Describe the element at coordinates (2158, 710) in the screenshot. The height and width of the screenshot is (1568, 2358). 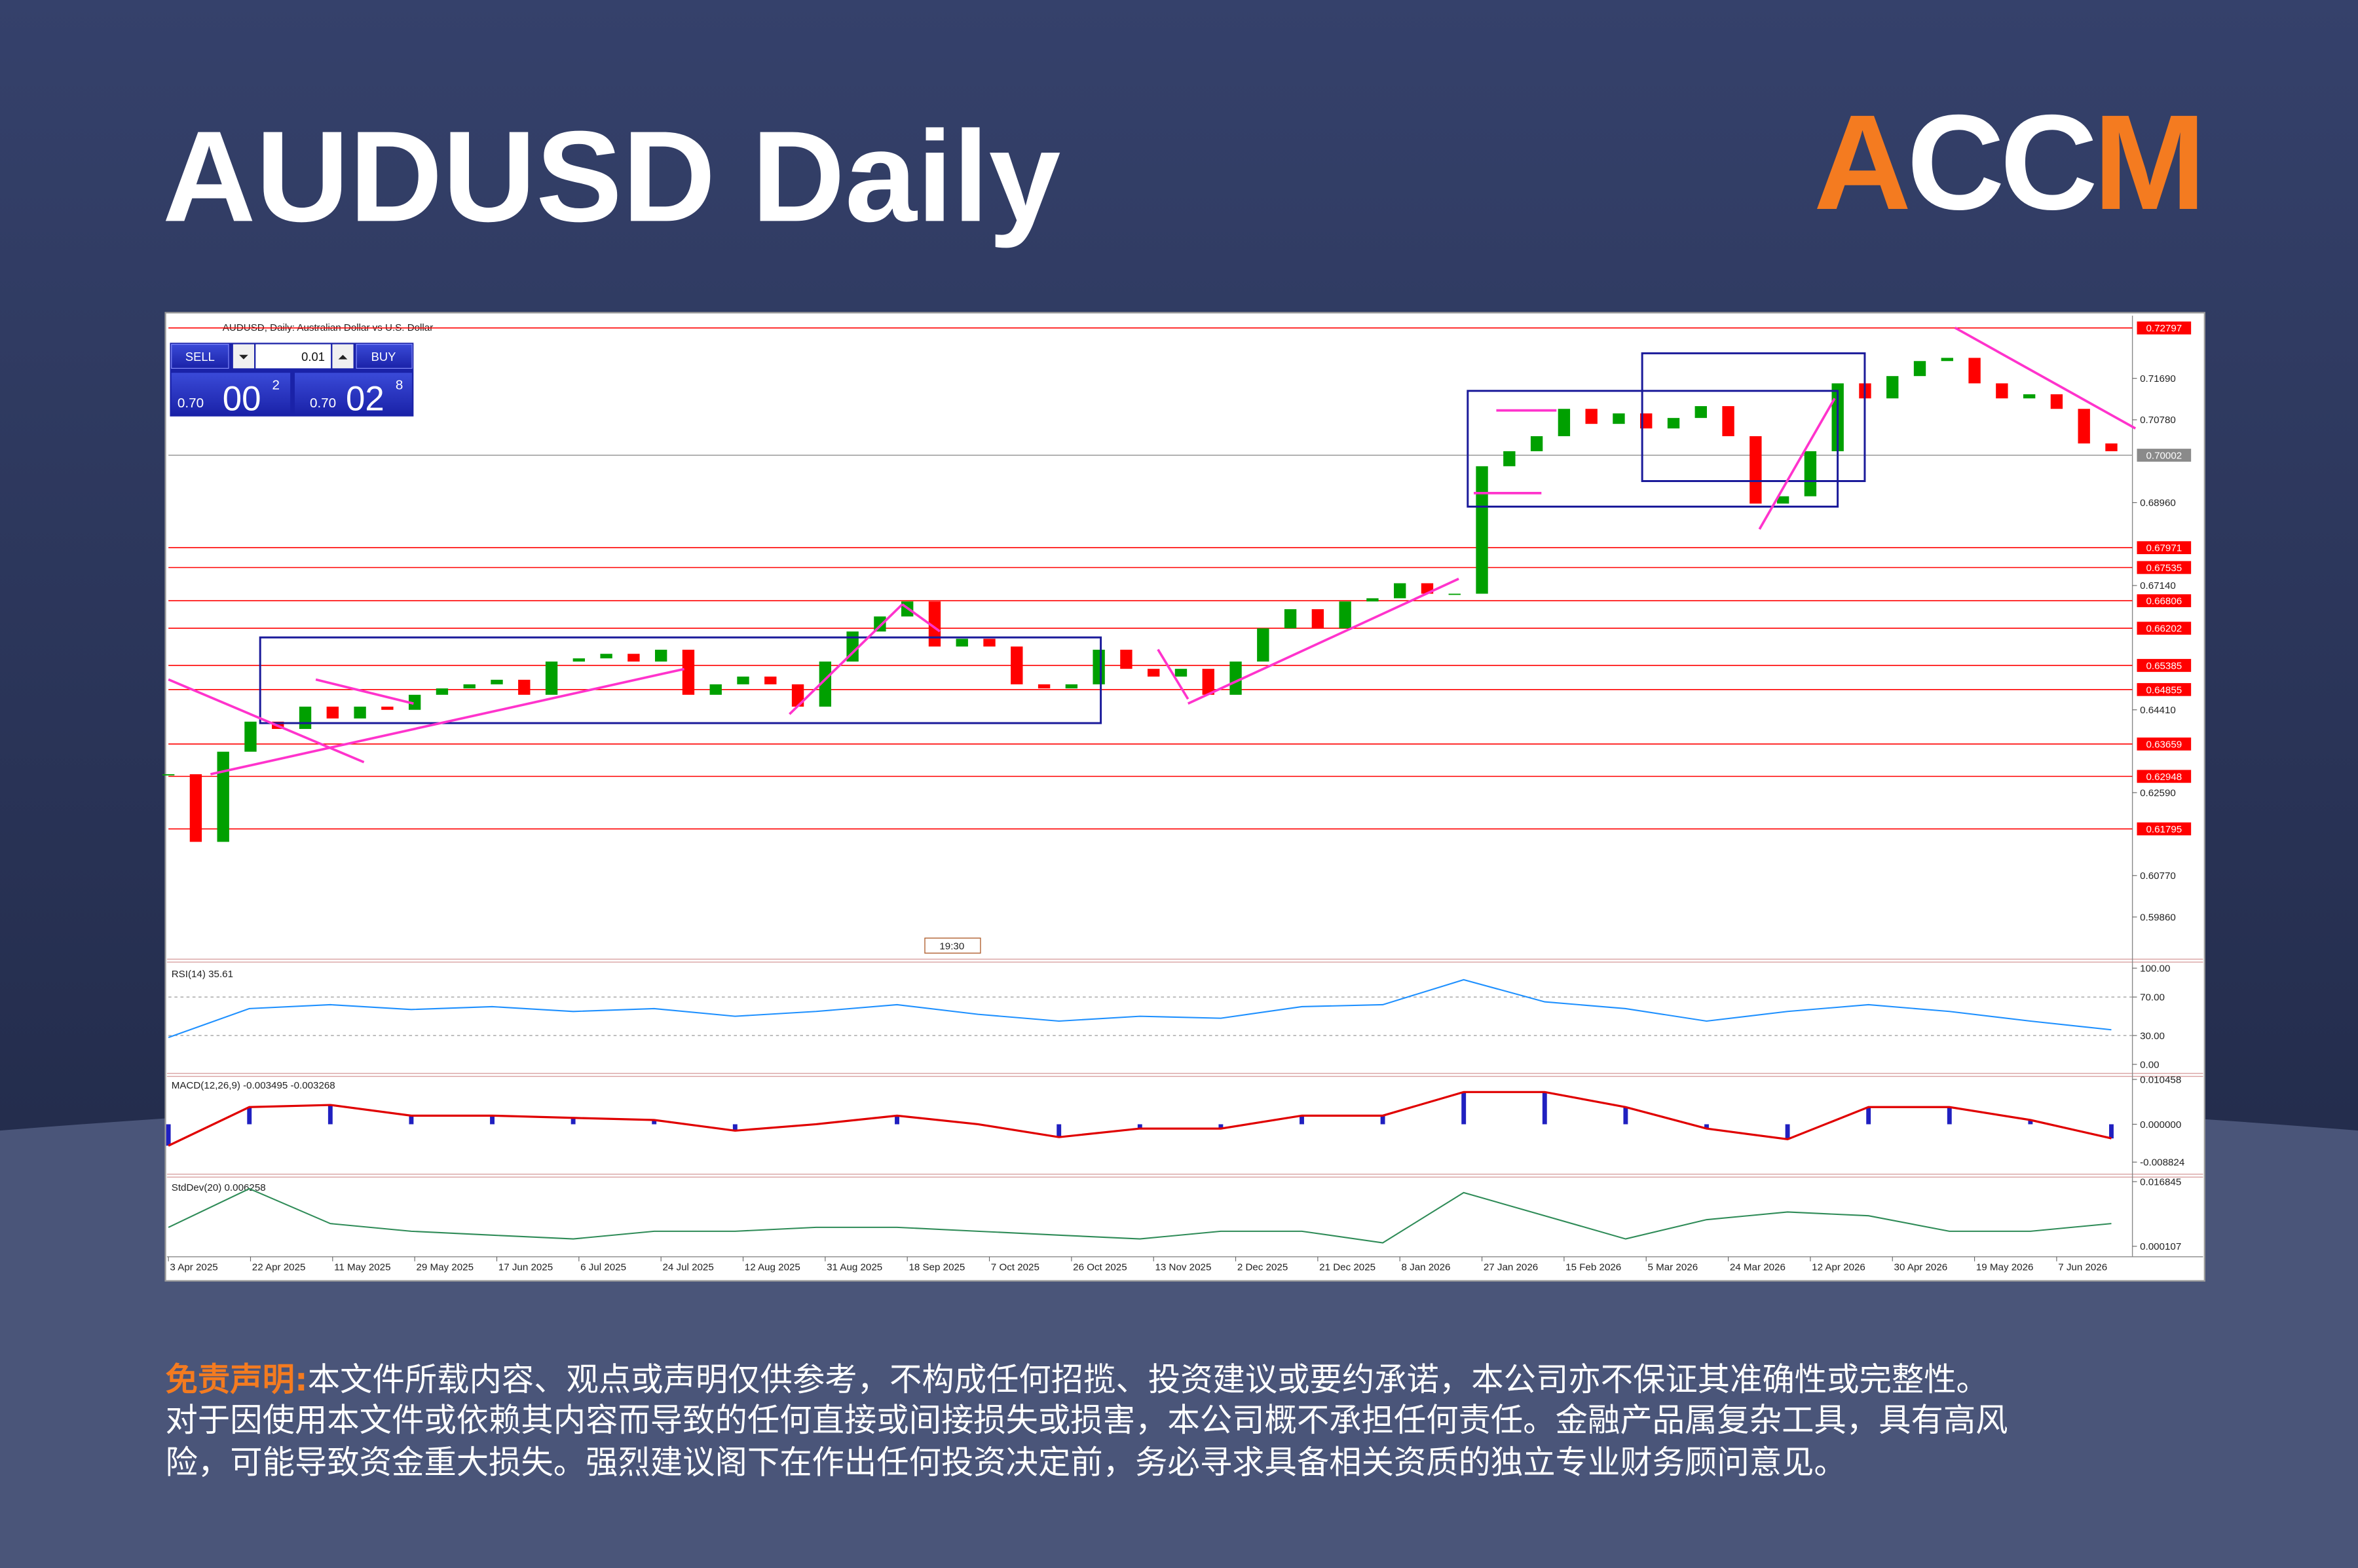
I see `y-tick-label: 0.64410` at that location.